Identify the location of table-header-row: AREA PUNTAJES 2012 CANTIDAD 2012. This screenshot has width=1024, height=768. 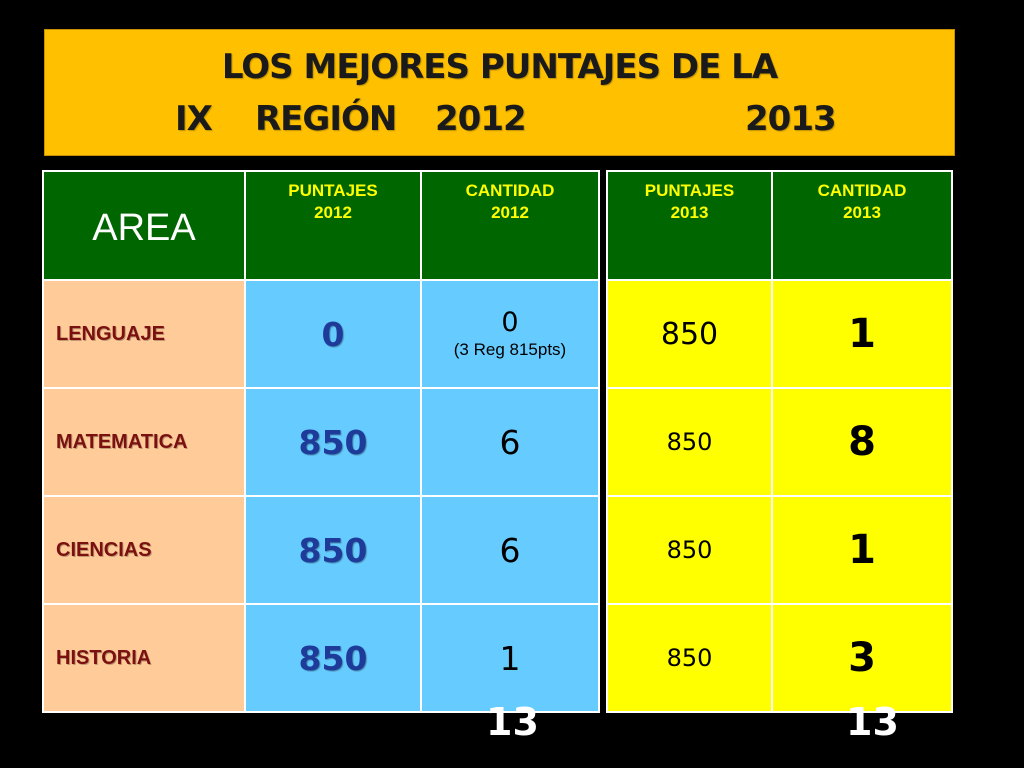
(321, 225).